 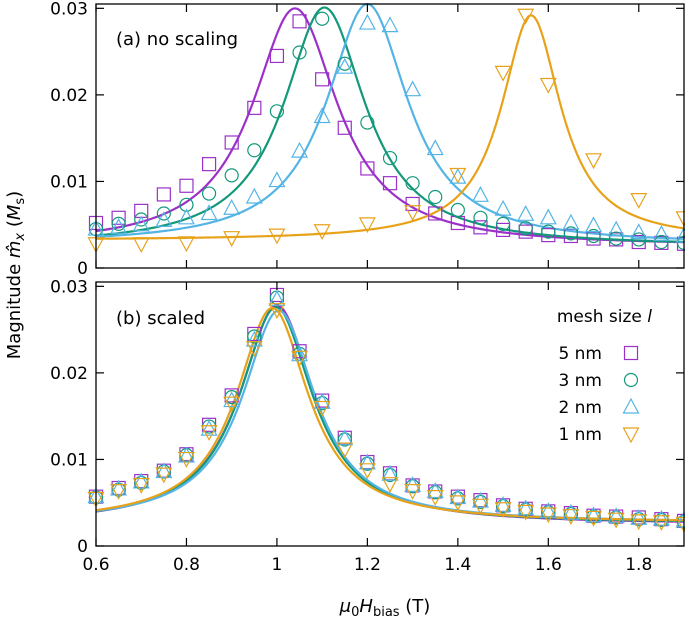 What do you see at coordinates (69, 182) in the screenshot?
I see `panel-a-y-tick-label: 0.01` at bounding box center [69, 182].